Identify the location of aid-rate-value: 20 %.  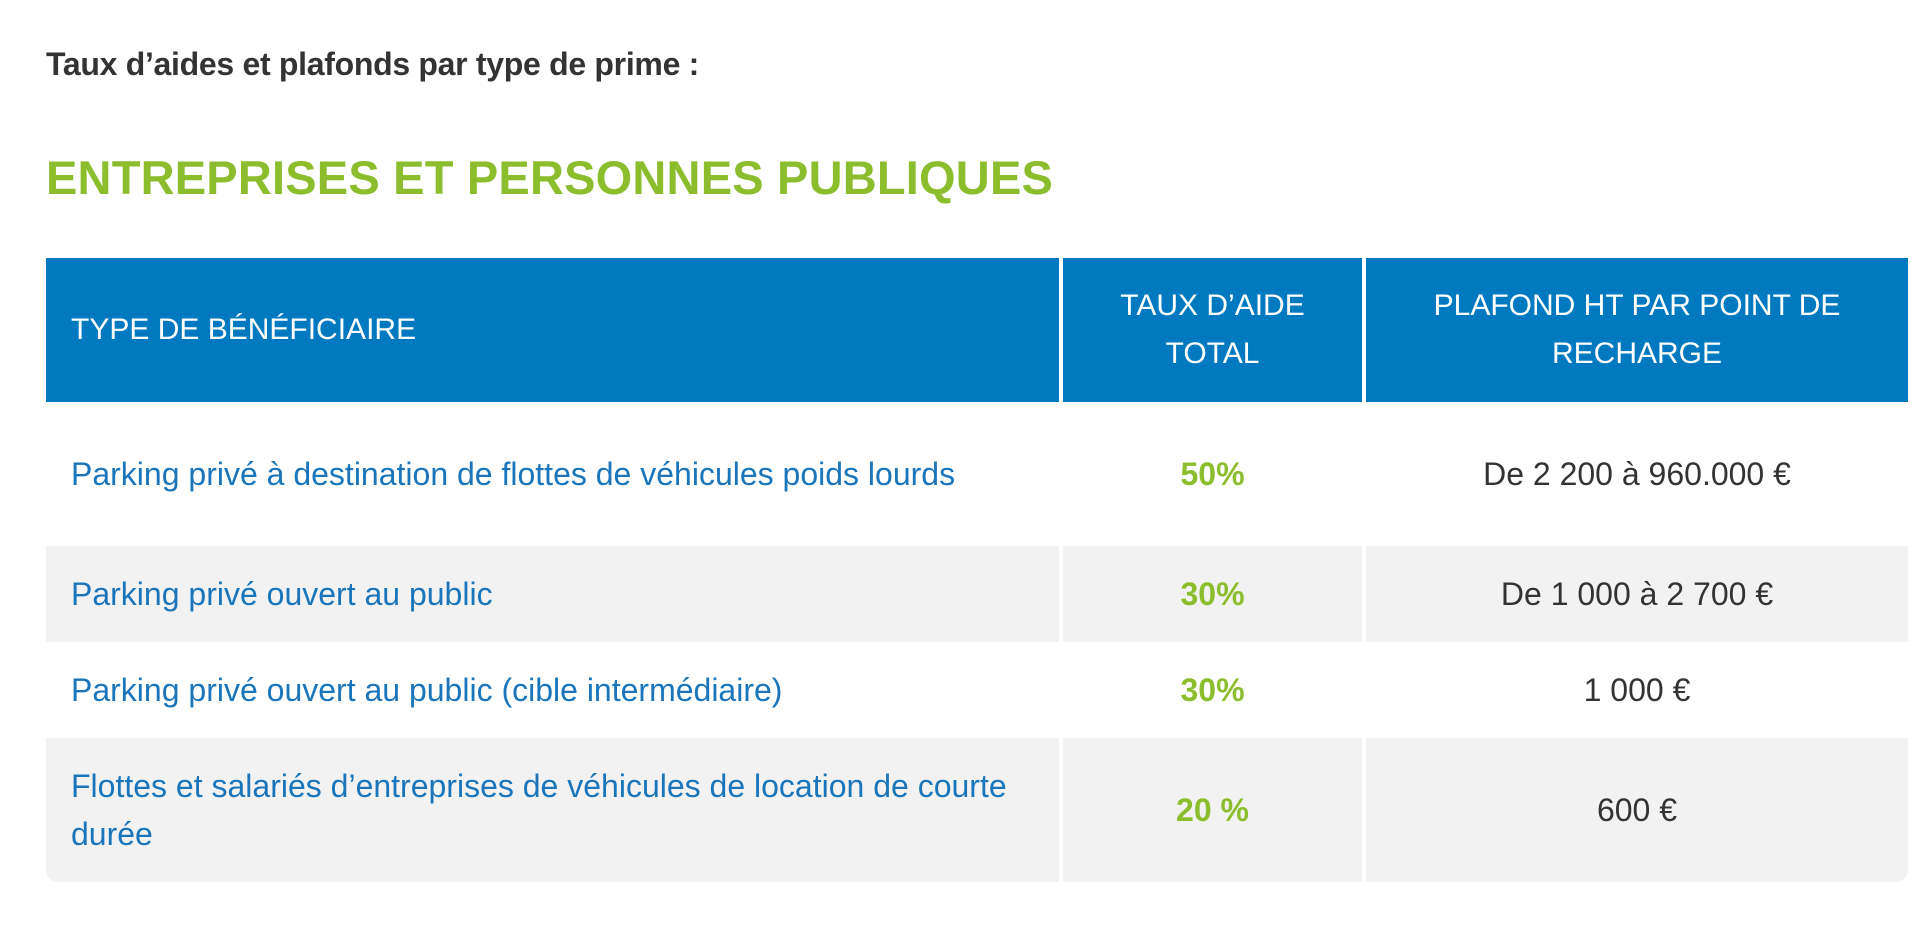
(1210, 810).